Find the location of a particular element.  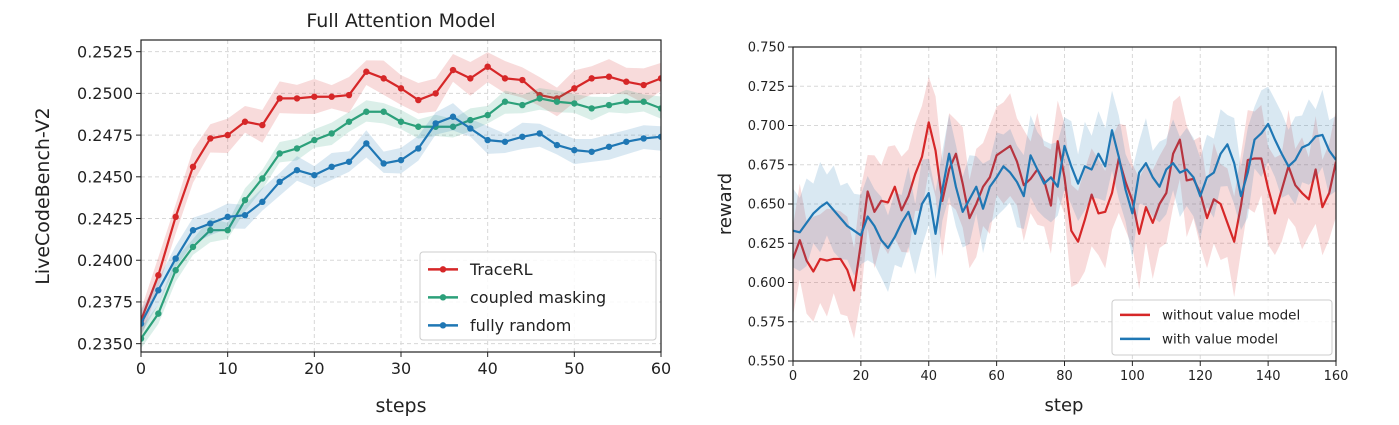

legend-label: without value model is located at coordinates (1231, 316).